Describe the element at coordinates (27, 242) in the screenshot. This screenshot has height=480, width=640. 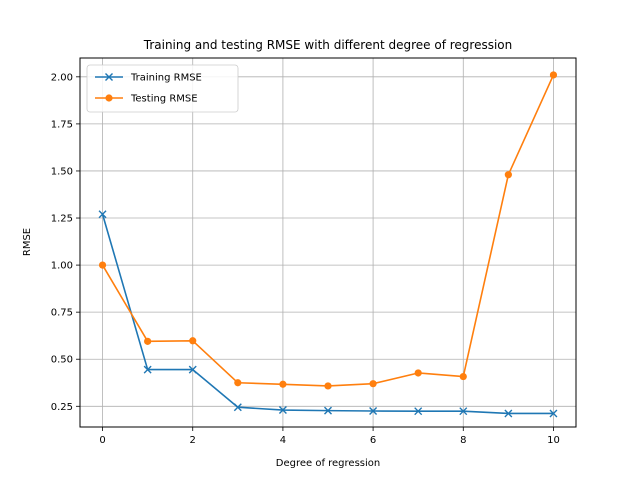
I see `y-axis-title: RMSE` at that location.